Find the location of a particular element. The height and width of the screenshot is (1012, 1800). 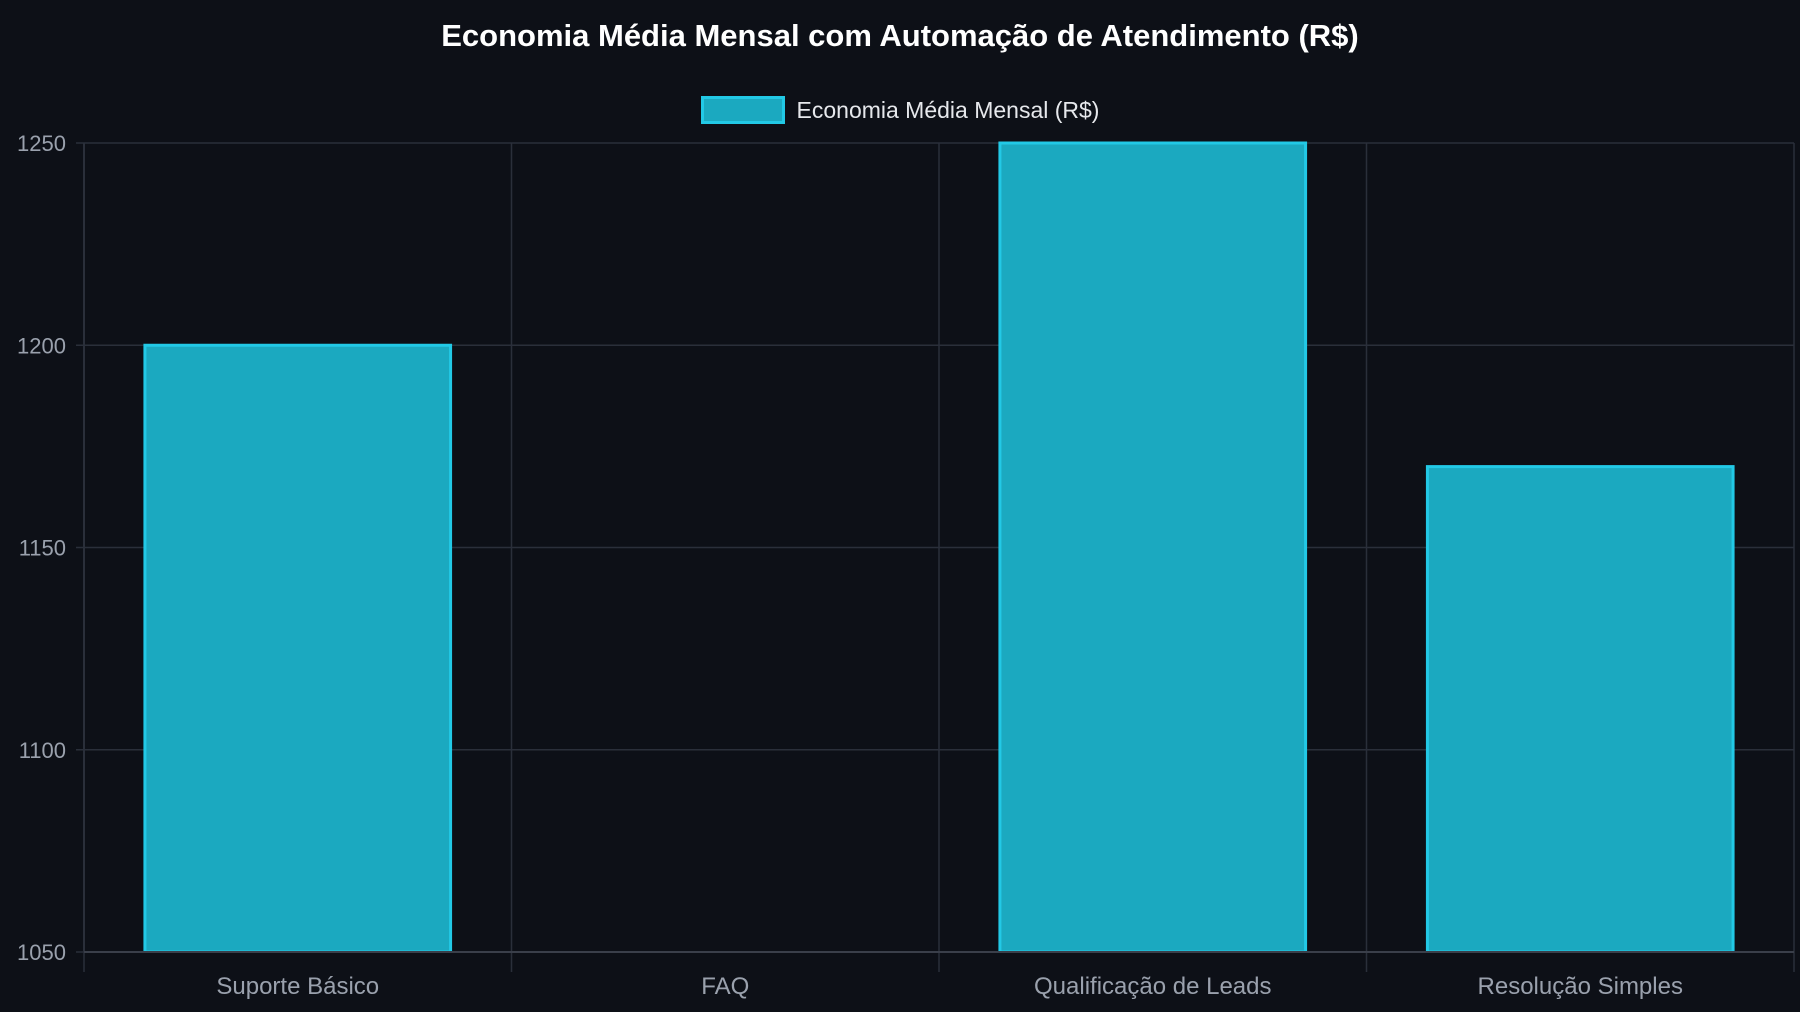

chart-legend: Economia Média Mensal (R$) is located at coordinates (900, 110).